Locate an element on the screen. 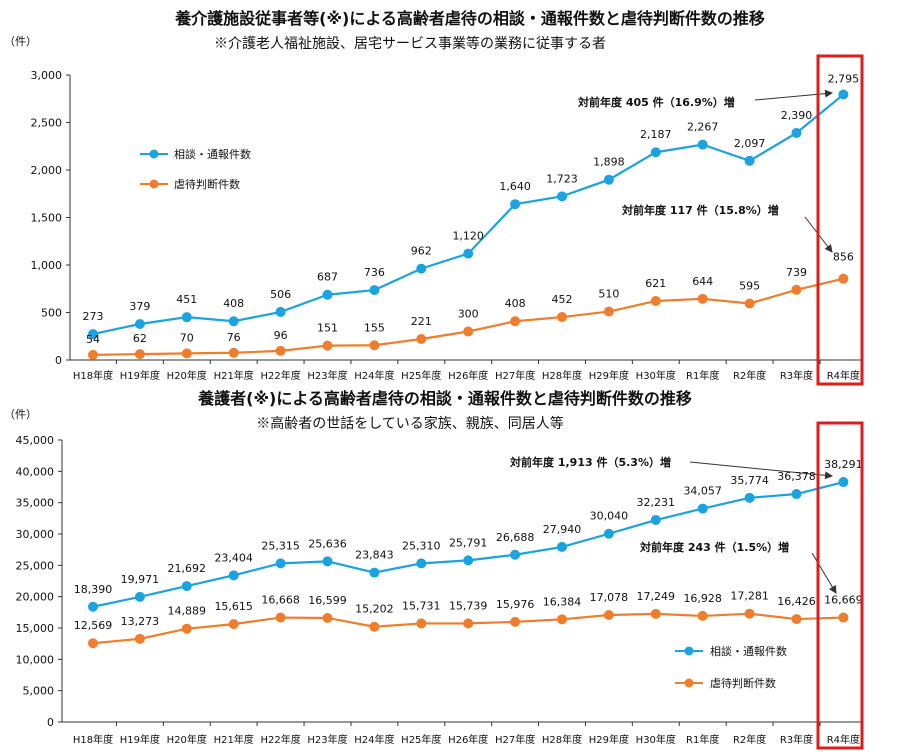  chart1-xtick-label: H19年度 is located at coordinates (140, 375).